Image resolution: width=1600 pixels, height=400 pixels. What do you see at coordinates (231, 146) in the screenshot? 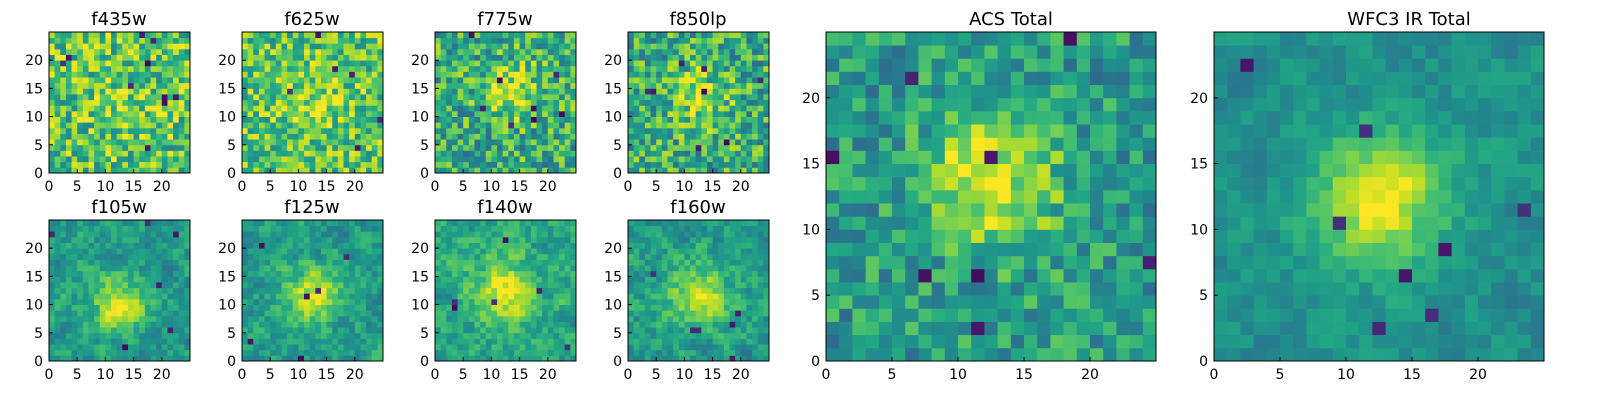
I see `y-tick-label: 5` at bounding box center [231, 146].